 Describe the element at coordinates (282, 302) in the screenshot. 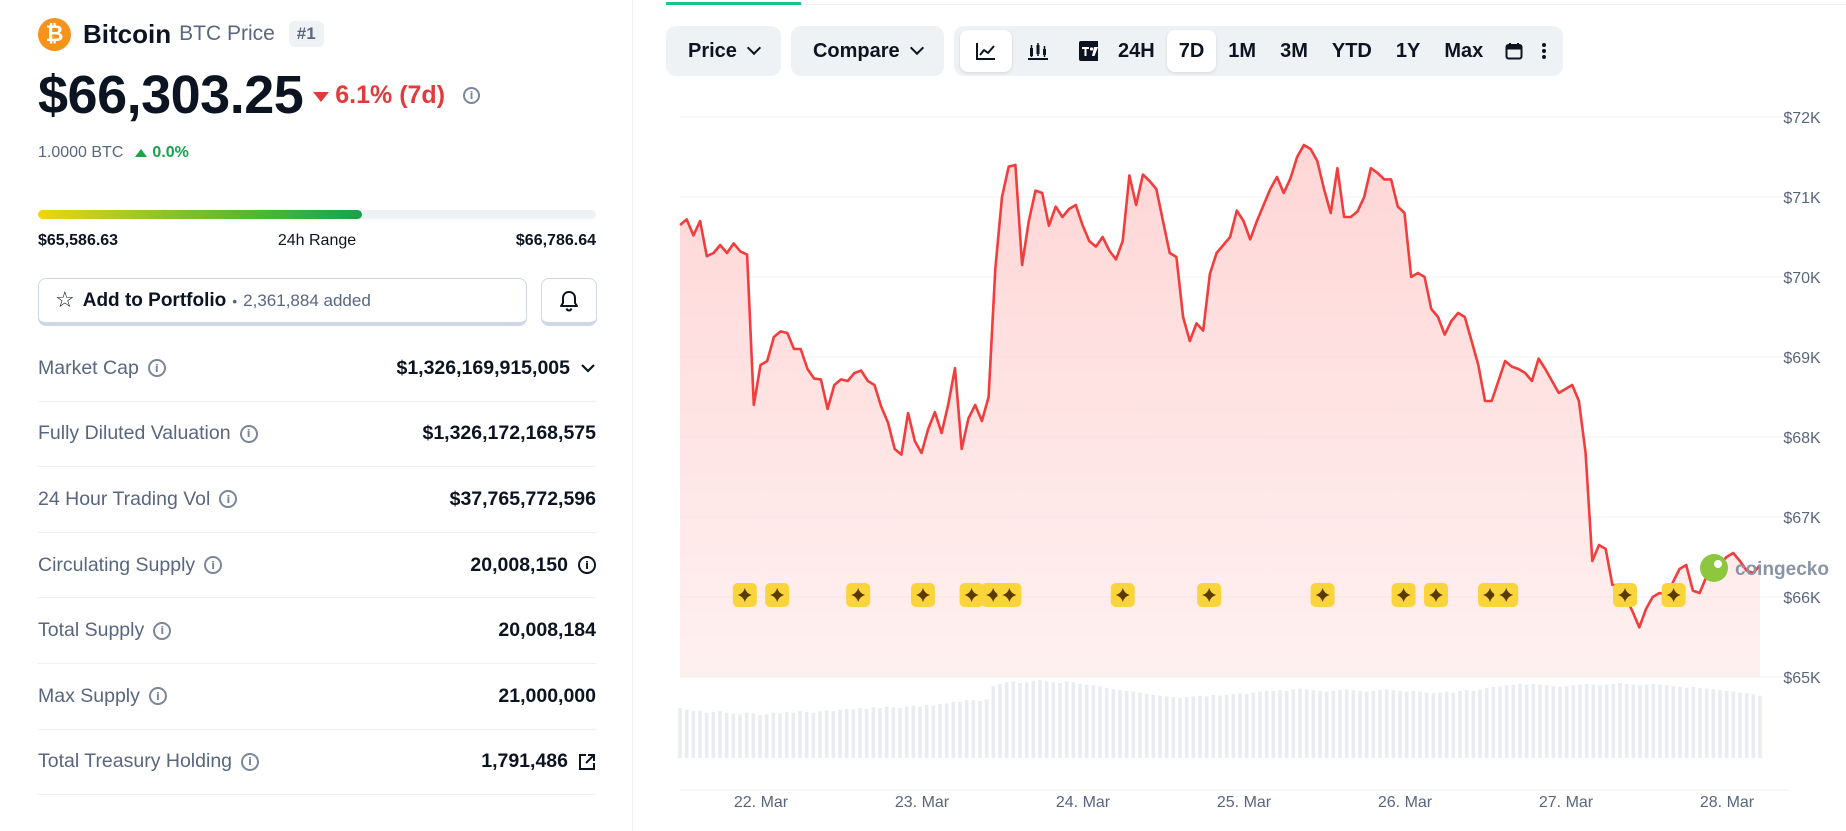

I see `add-to-portfolio-button: ☆ Add to Portfolio • 2,361,884 added` at that location.